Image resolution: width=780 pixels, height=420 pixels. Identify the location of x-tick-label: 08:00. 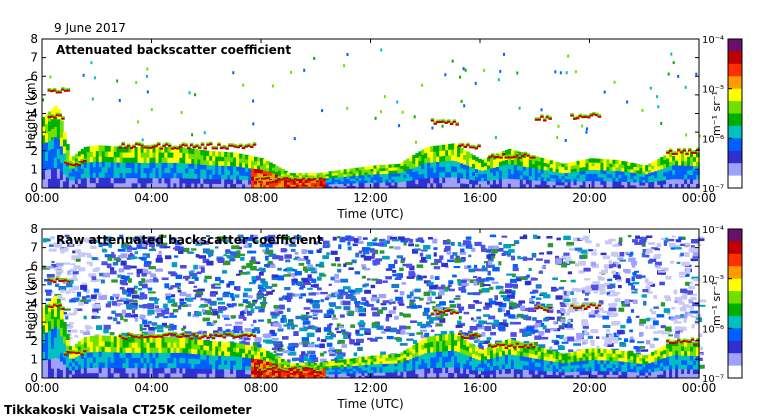
(261, 198).